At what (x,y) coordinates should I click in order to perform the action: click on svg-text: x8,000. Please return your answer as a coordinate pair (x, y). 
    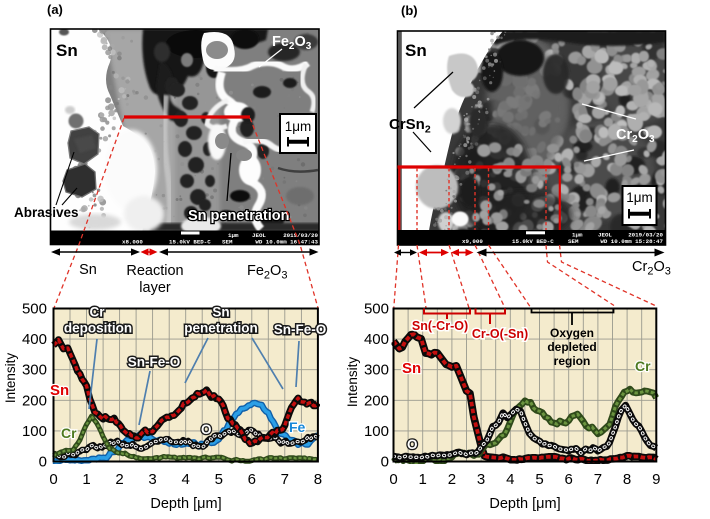
    Looking at the image, I should click on (132, 241).